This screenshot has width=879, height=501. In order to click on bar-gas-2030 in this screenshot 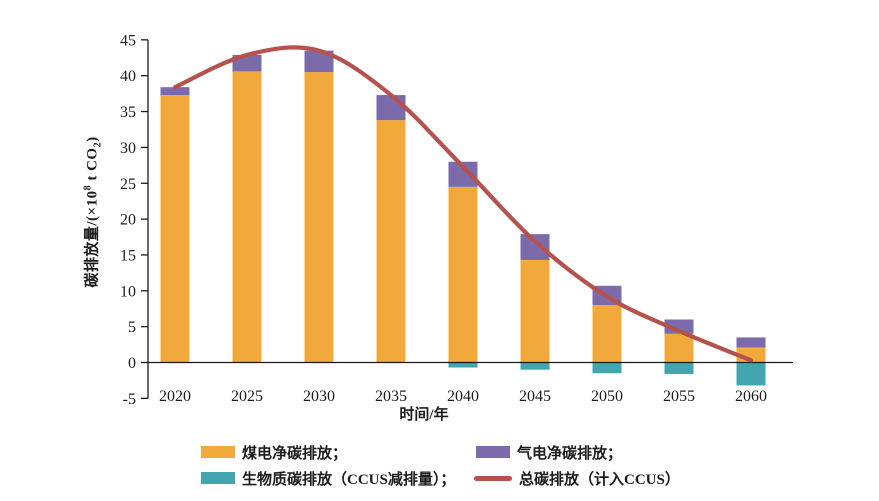, I will do `click(319, 61)`.